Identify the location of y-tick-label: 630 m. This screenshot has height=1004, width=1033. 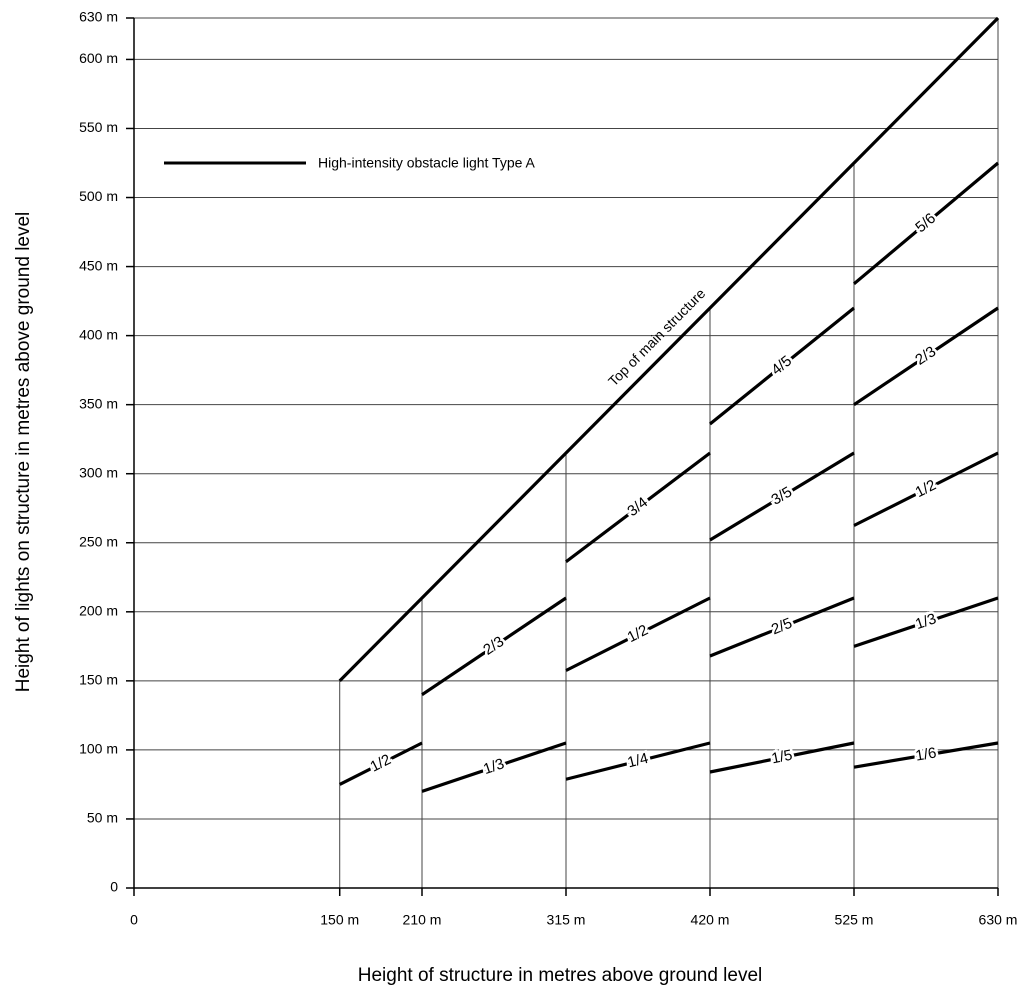
(98, 17).